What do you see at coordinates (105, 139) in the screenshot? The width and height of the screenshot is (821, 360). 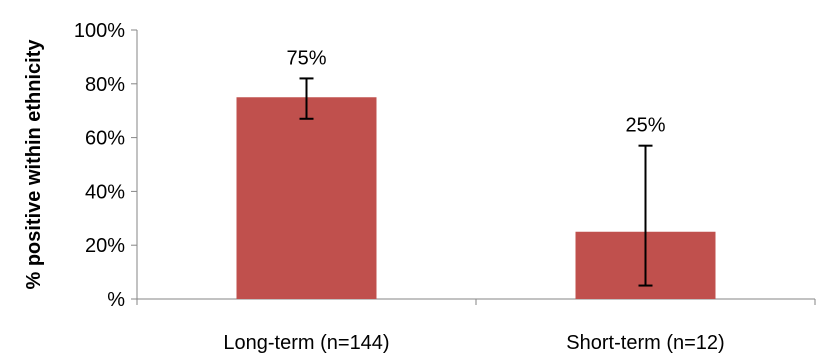 I see `y-tick-label: 60%` at bounding box center [105, 139].